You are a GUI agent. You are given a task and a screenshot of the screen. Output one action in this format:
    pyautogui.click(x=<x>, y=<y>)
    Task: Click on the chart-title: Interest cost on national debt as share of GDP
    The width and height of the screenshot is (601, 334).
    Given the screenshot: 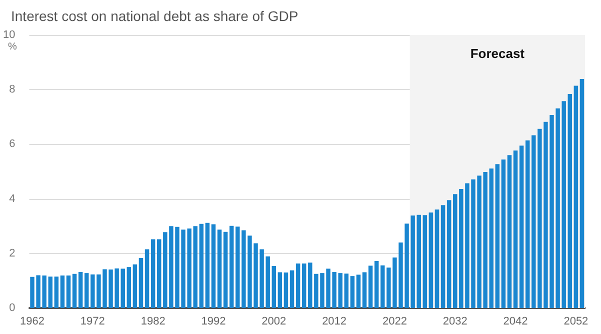 What is the action you would take?
    pyautogui.click(x=154, y=16)
    